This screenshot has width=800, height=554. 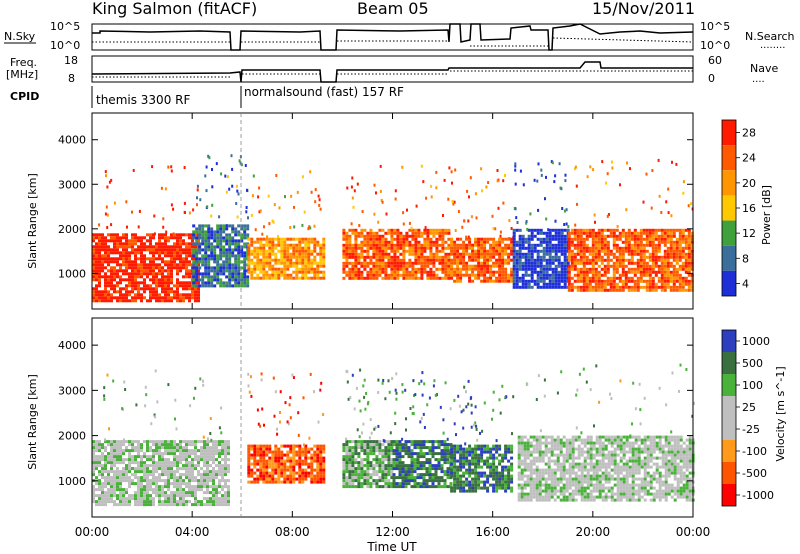 I want to click on beam-title: Beam 05, so click(x=393, y=9).